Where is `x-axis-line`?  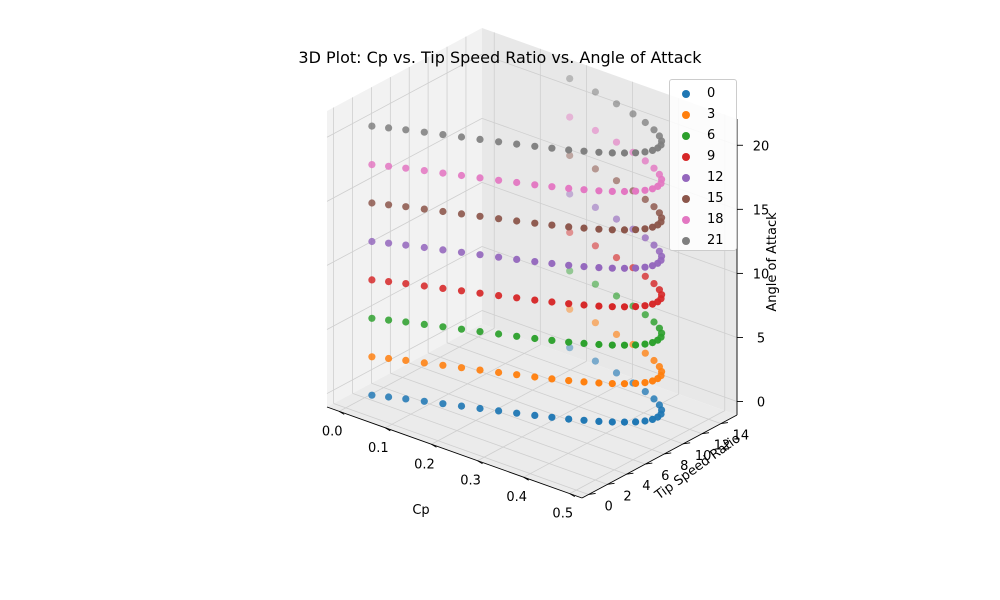
x-axis-line is located at coordinates (454, 452).